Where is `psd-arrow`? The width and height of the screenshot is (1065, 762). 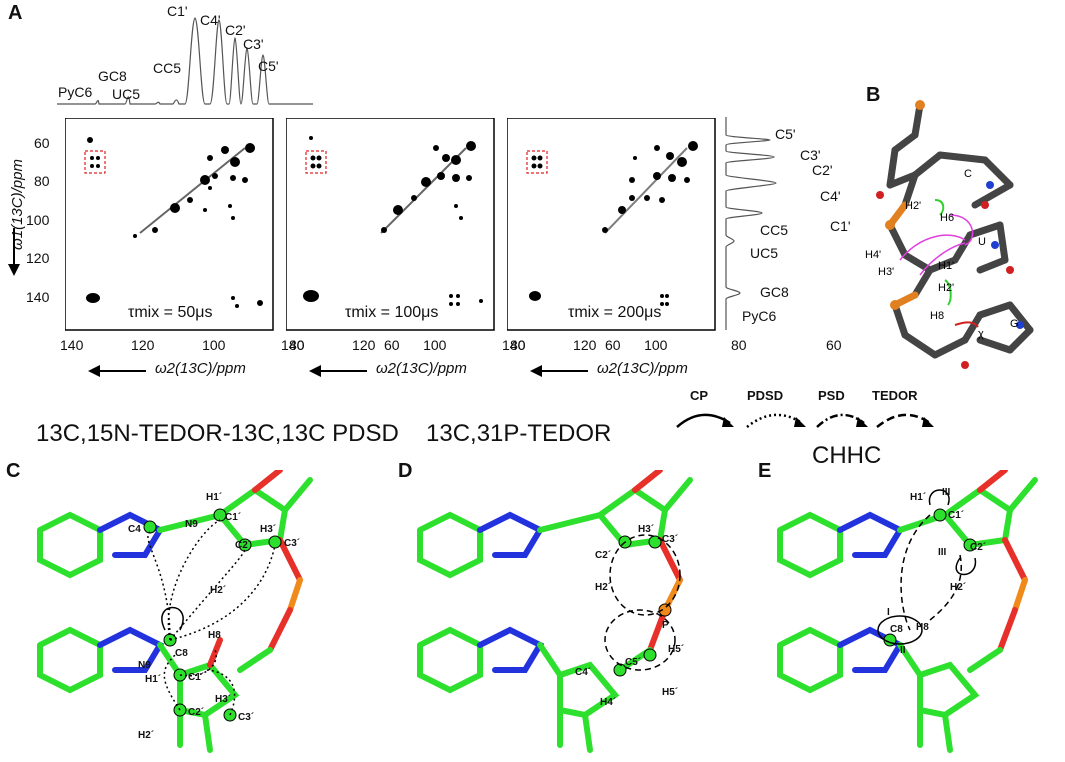
psd-arrow is located at coordinates (840, 420).